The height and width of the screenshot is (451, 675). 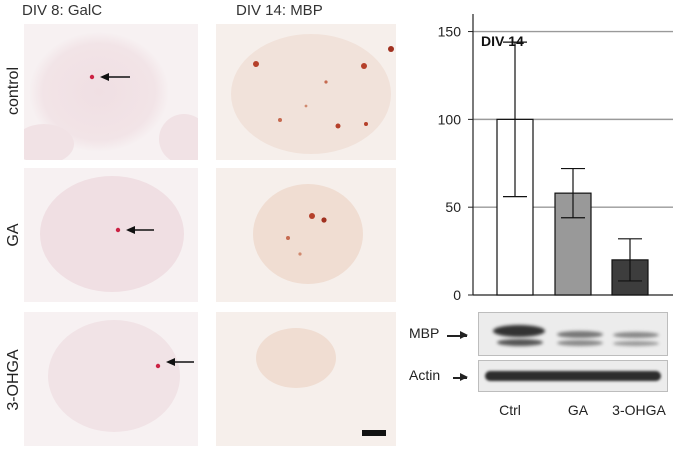 I want to click on lane-label-ga: GA, so click(x=578, y=410).